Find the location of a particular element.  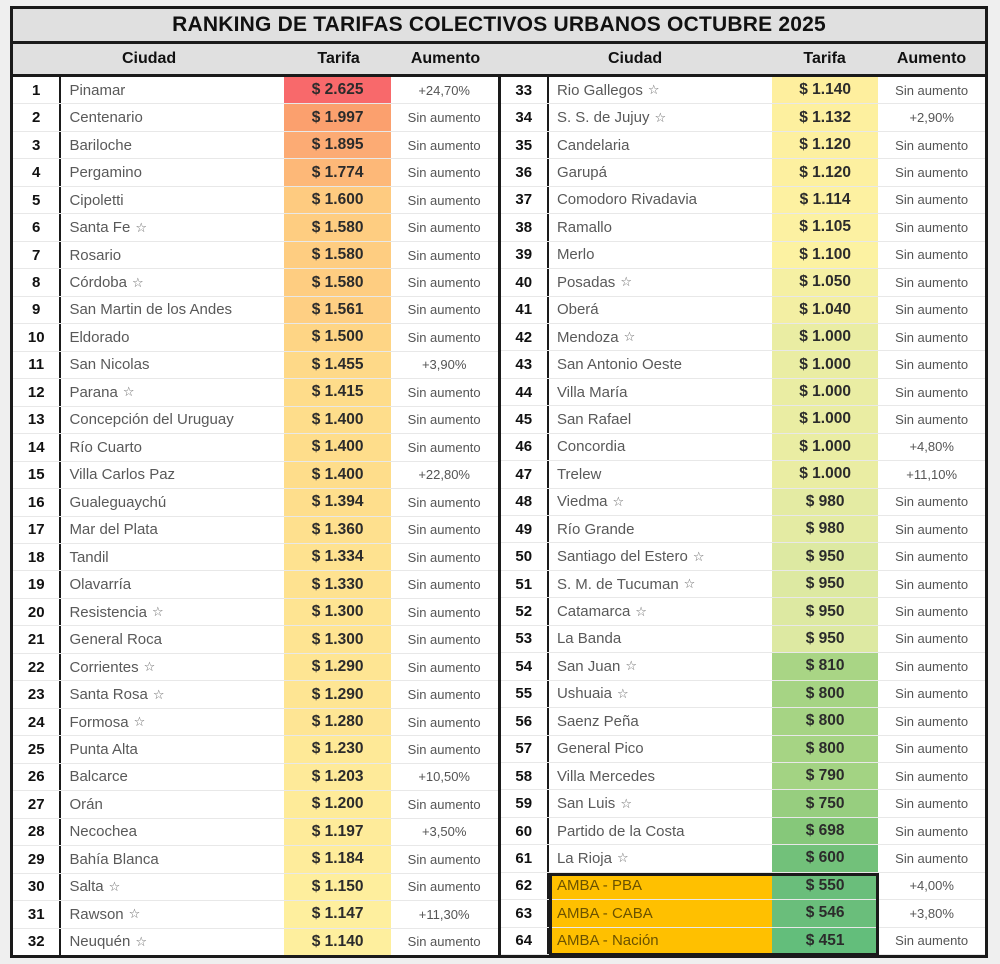

table-row: 24 Formosa ☆ $ 1.280 Sin aumento is located at coordinates (255, 722).